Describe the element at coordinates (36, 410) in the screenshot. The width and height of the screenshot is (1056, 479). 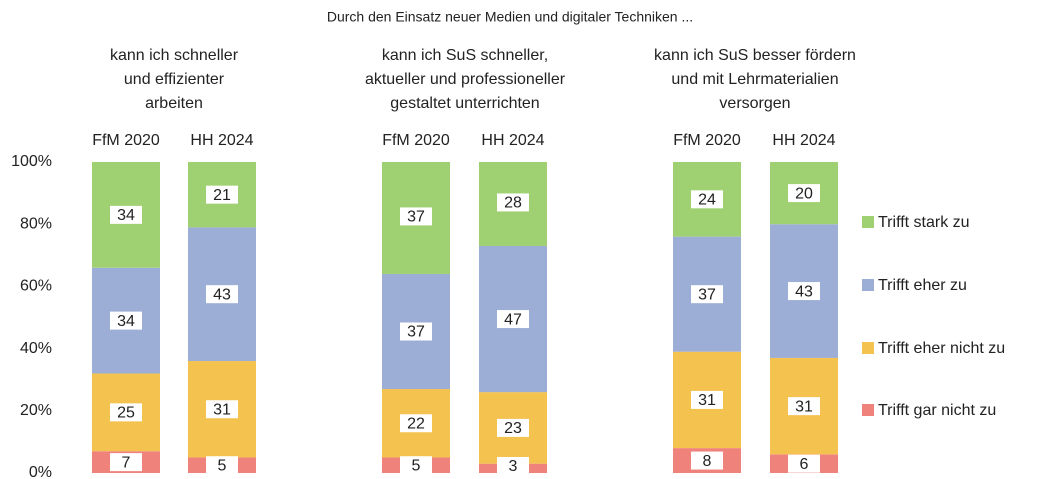
I see `y-tick-label: 20%` at that location.